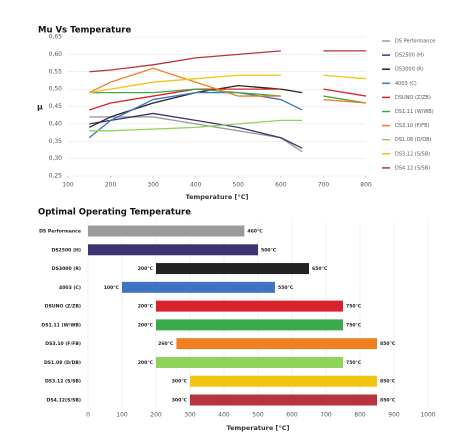 The image size is (470, 440). Describe the element at coordinates (56, 37) in the screenshot. I see `y-tick-label: 0,65` at that location.